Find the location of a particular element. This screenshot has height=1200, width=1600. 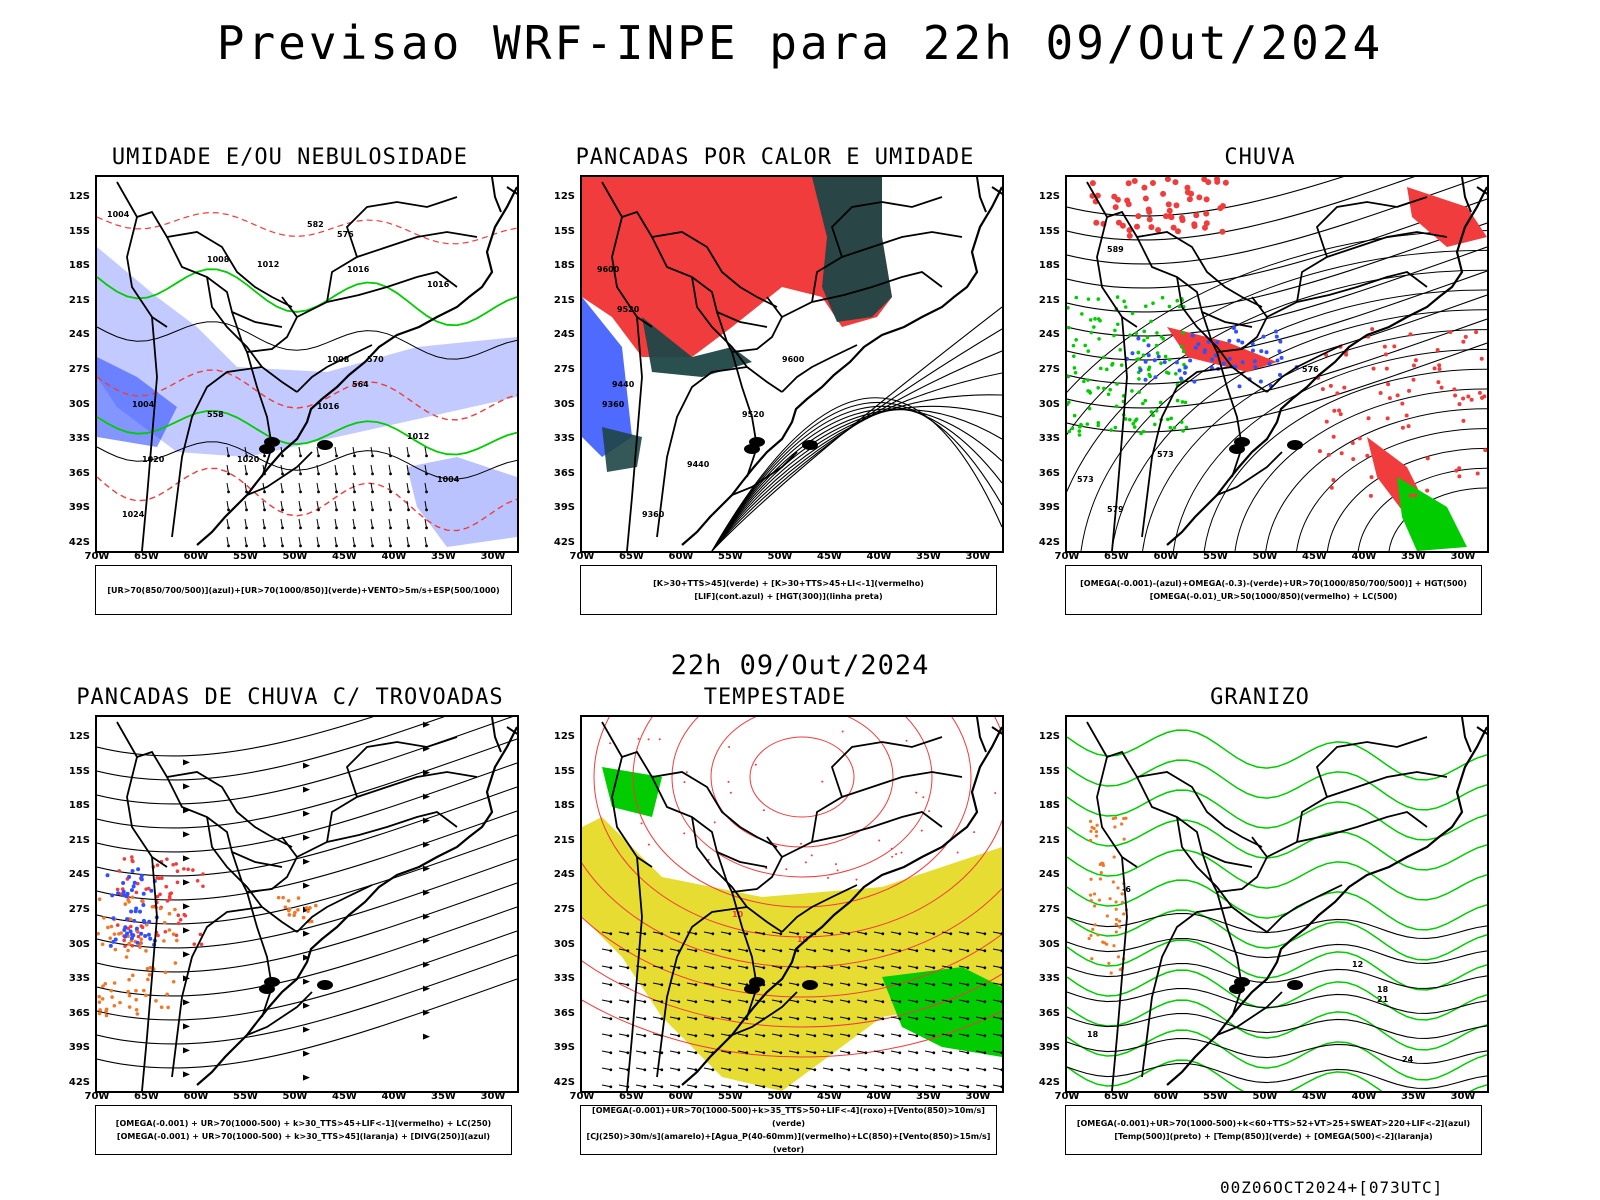

lat-tick-label: 15S is located at coordinates (1049, 231).